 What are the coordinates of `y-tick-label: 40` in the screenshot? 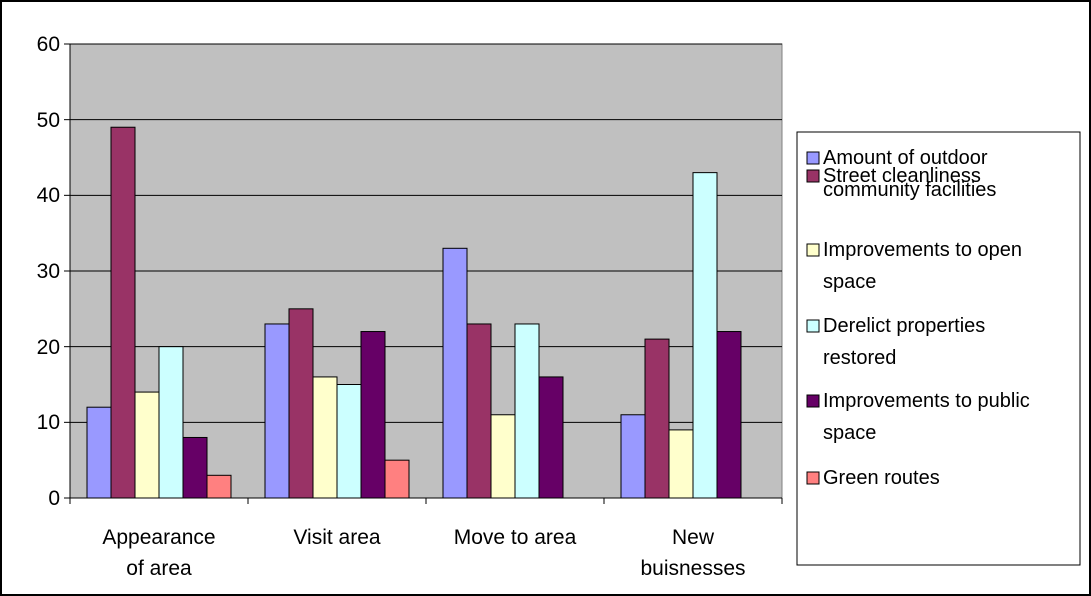 It's located at (48, 196).